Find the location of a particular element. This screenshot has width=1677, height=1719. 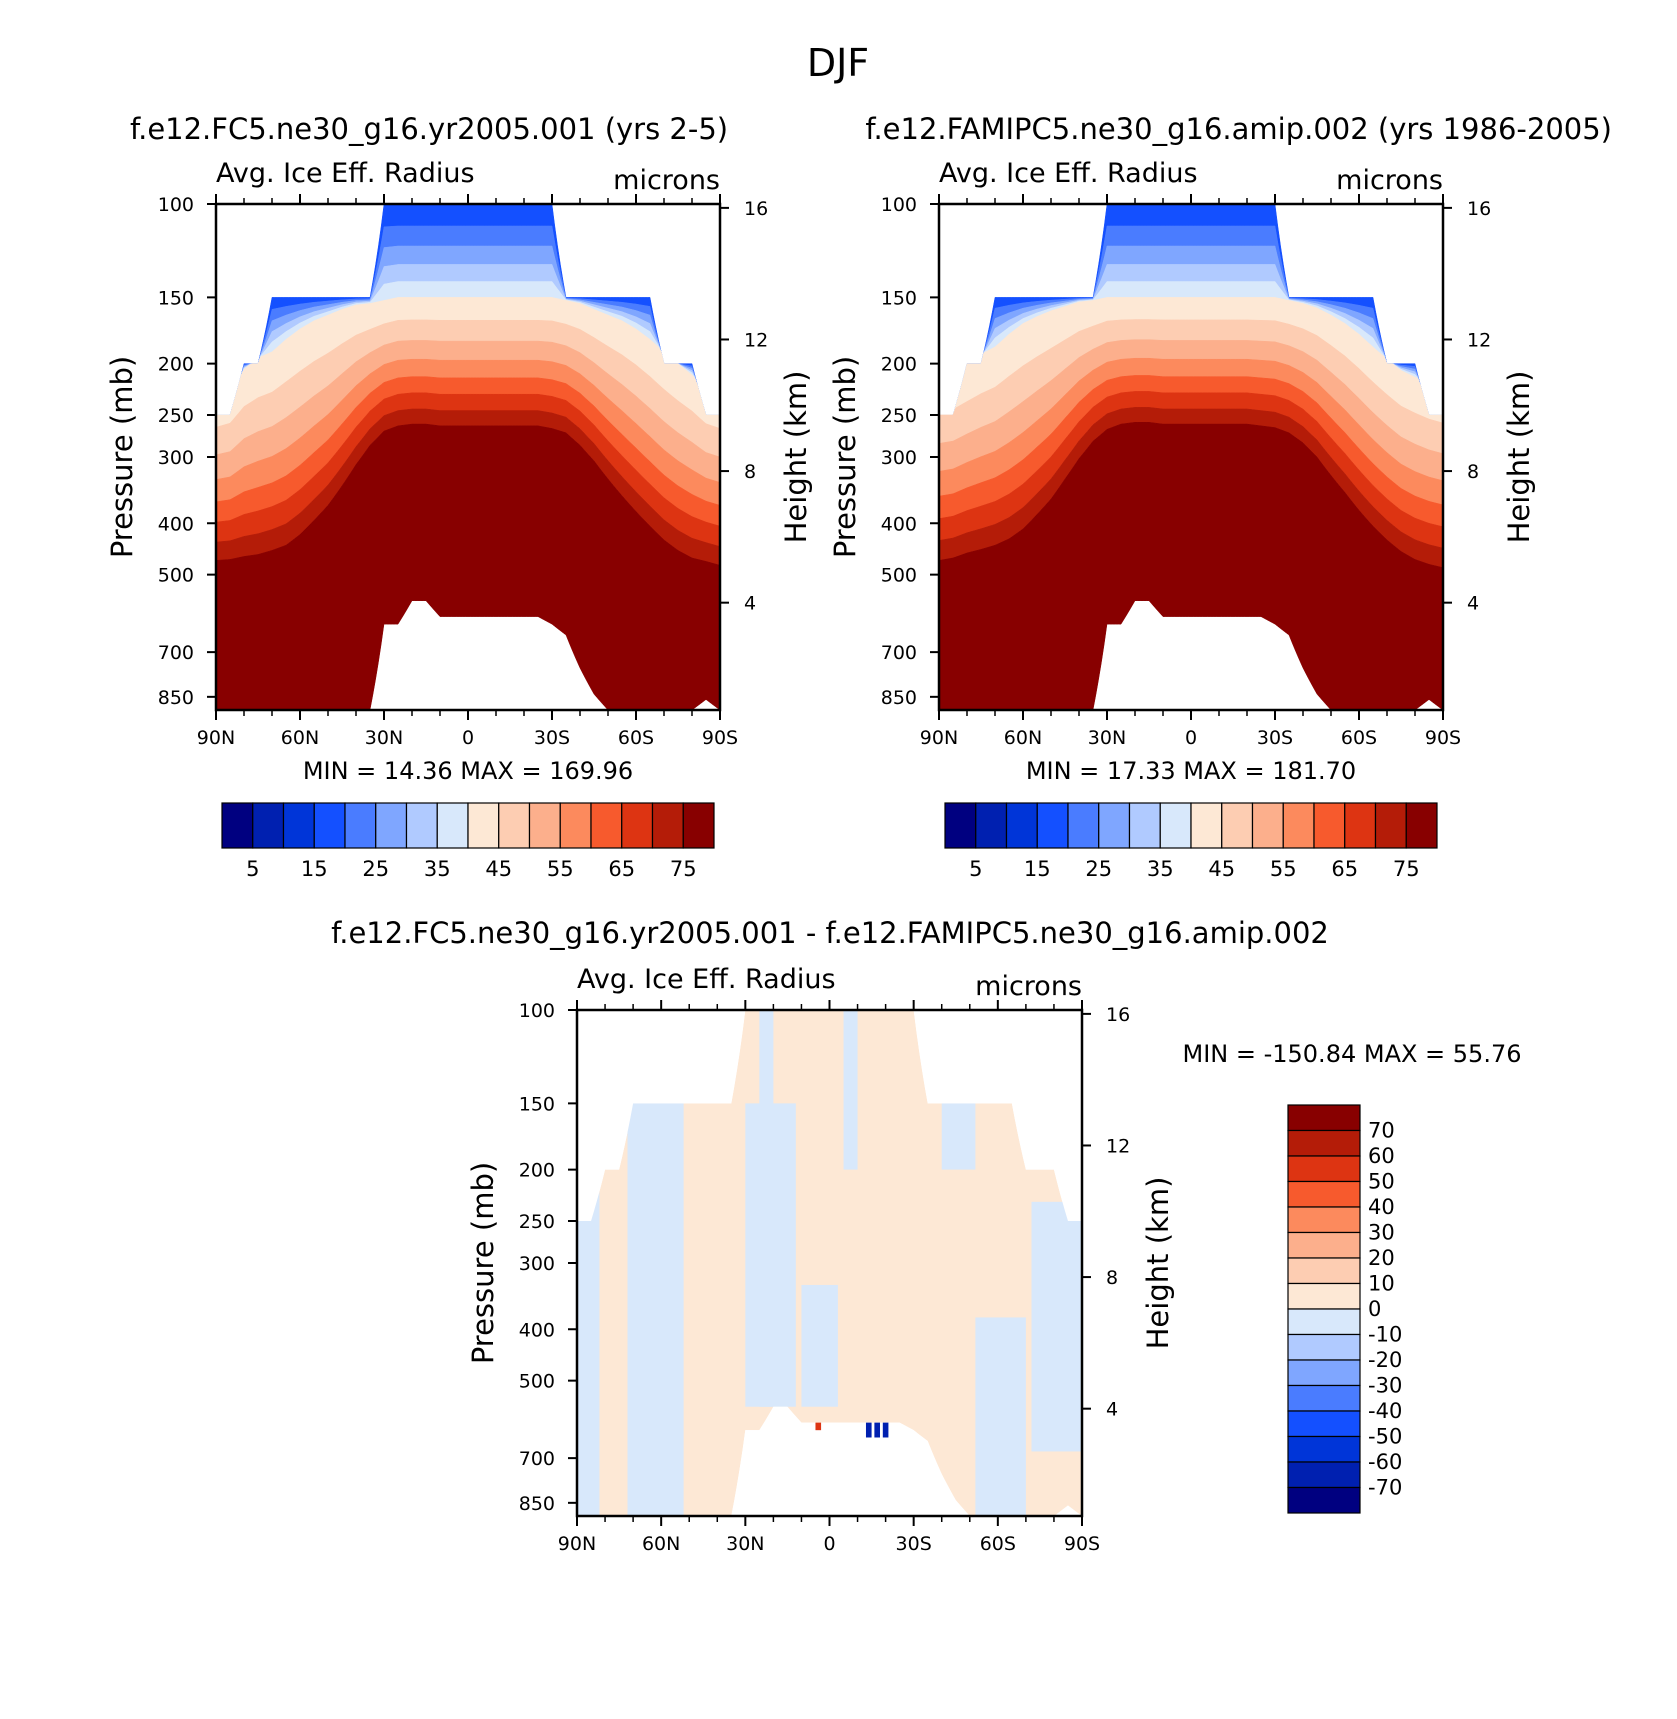

lat-tick-label: 0 is located at coordinates (1191, 738).